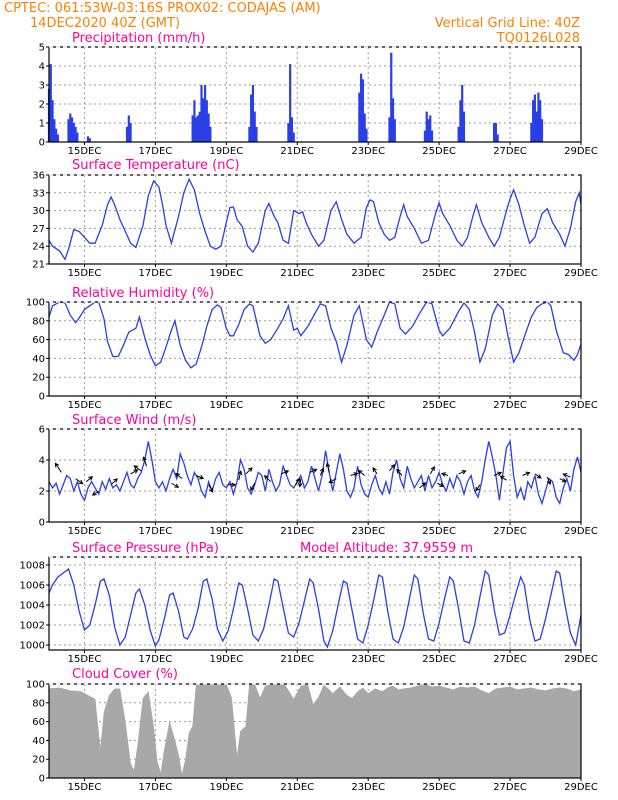  I want to click on humidity-xtick-label: 17DEC, so click(156, 405).